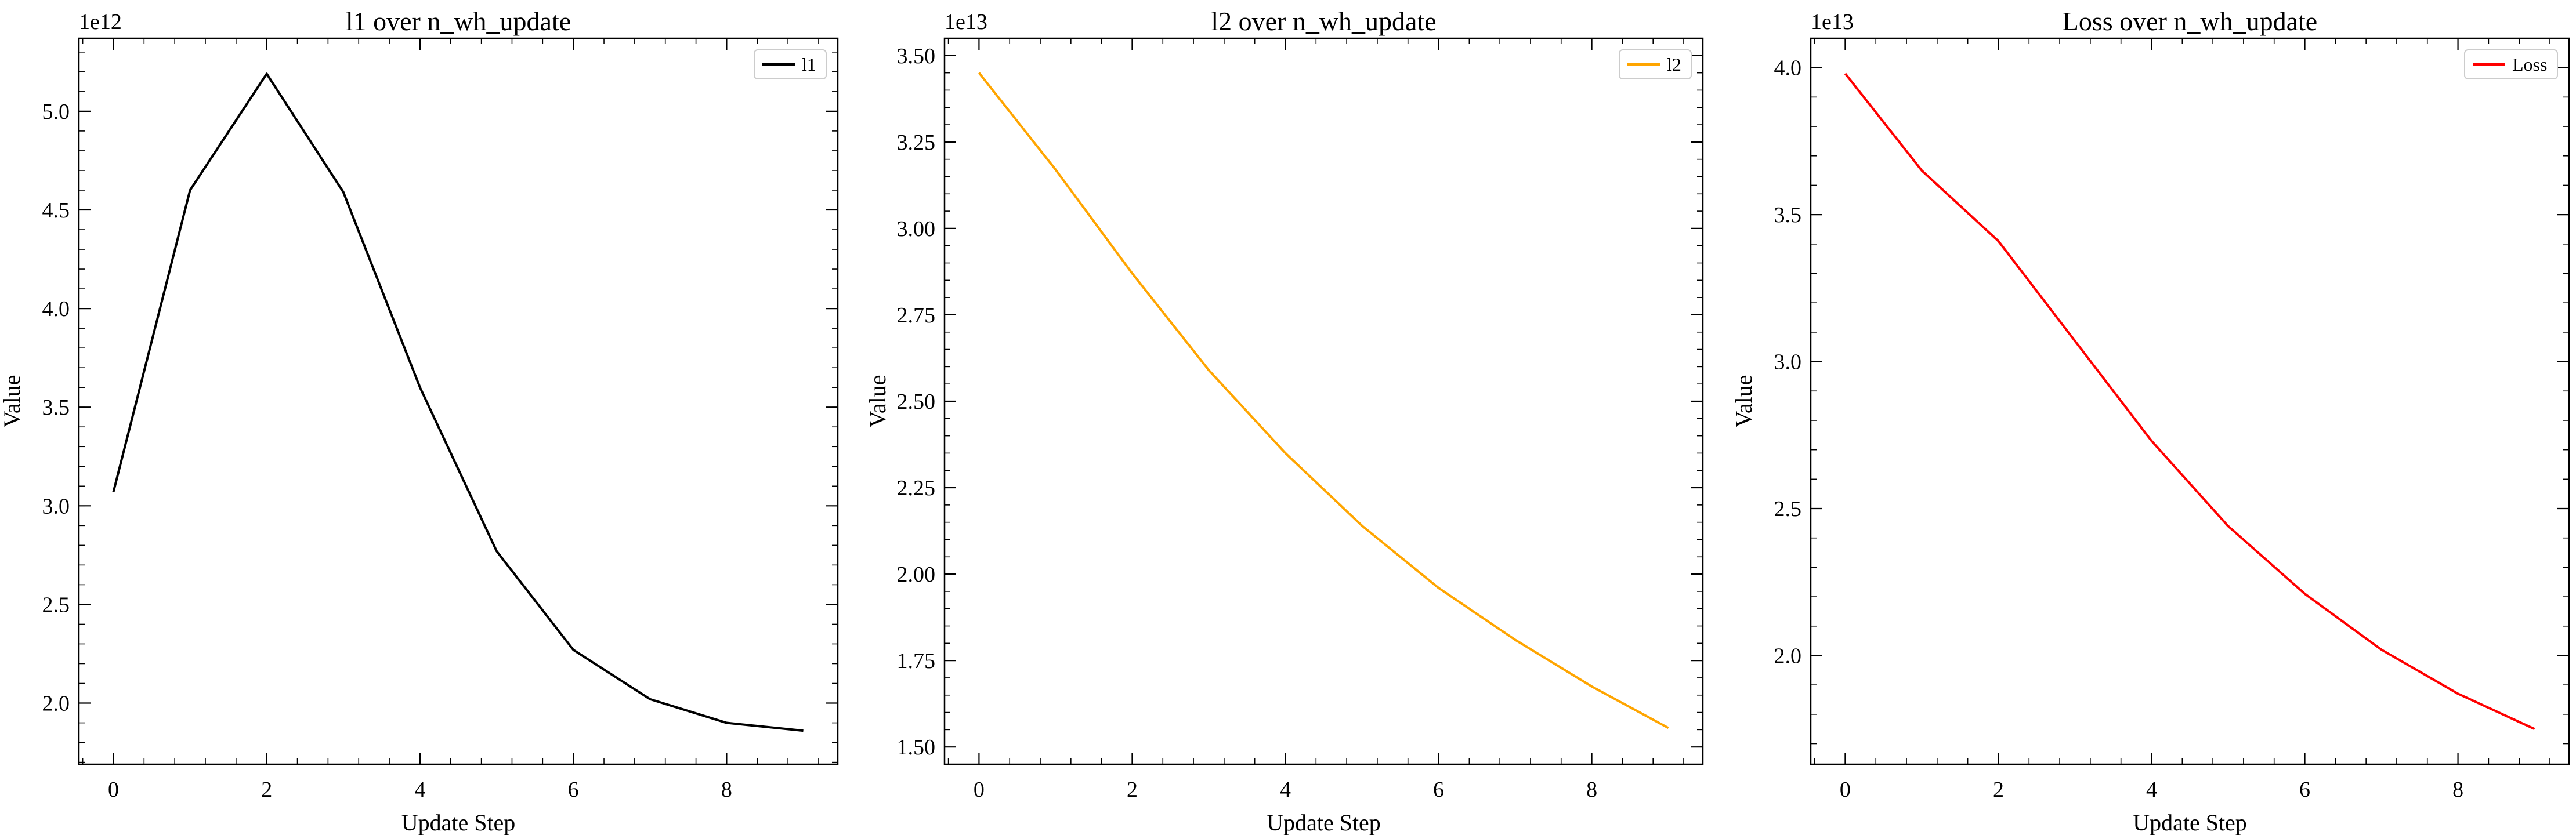 This screenshot has height=835, width=2576. What do you see at coordinates (916, 748) in the screenshot?
I see `y-tick-label: 1.50` at bounding box center [916, 748].